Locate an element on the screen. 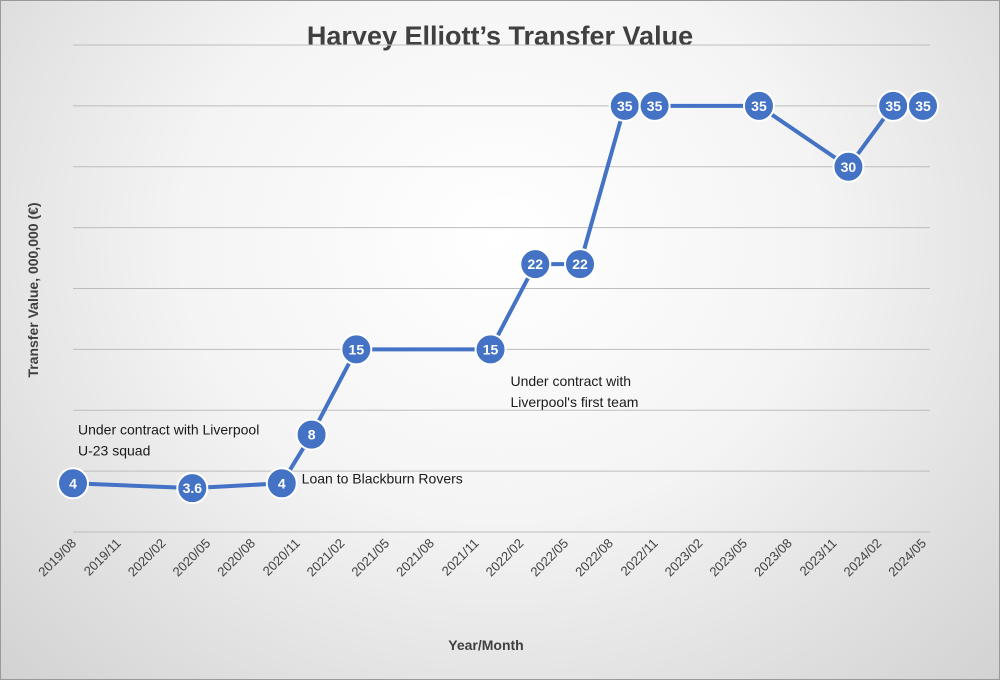  annotation-text: Under contract with Liverpool is located at coordinates (168, 430).